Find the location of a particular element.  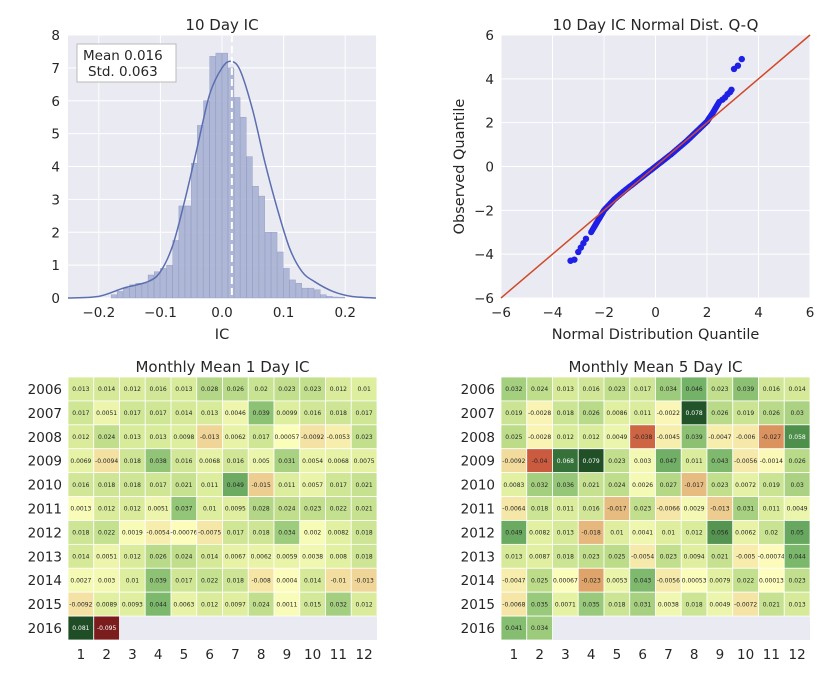

heatmap-cell-label: -0.0028 is located at coordinates (539, 413).